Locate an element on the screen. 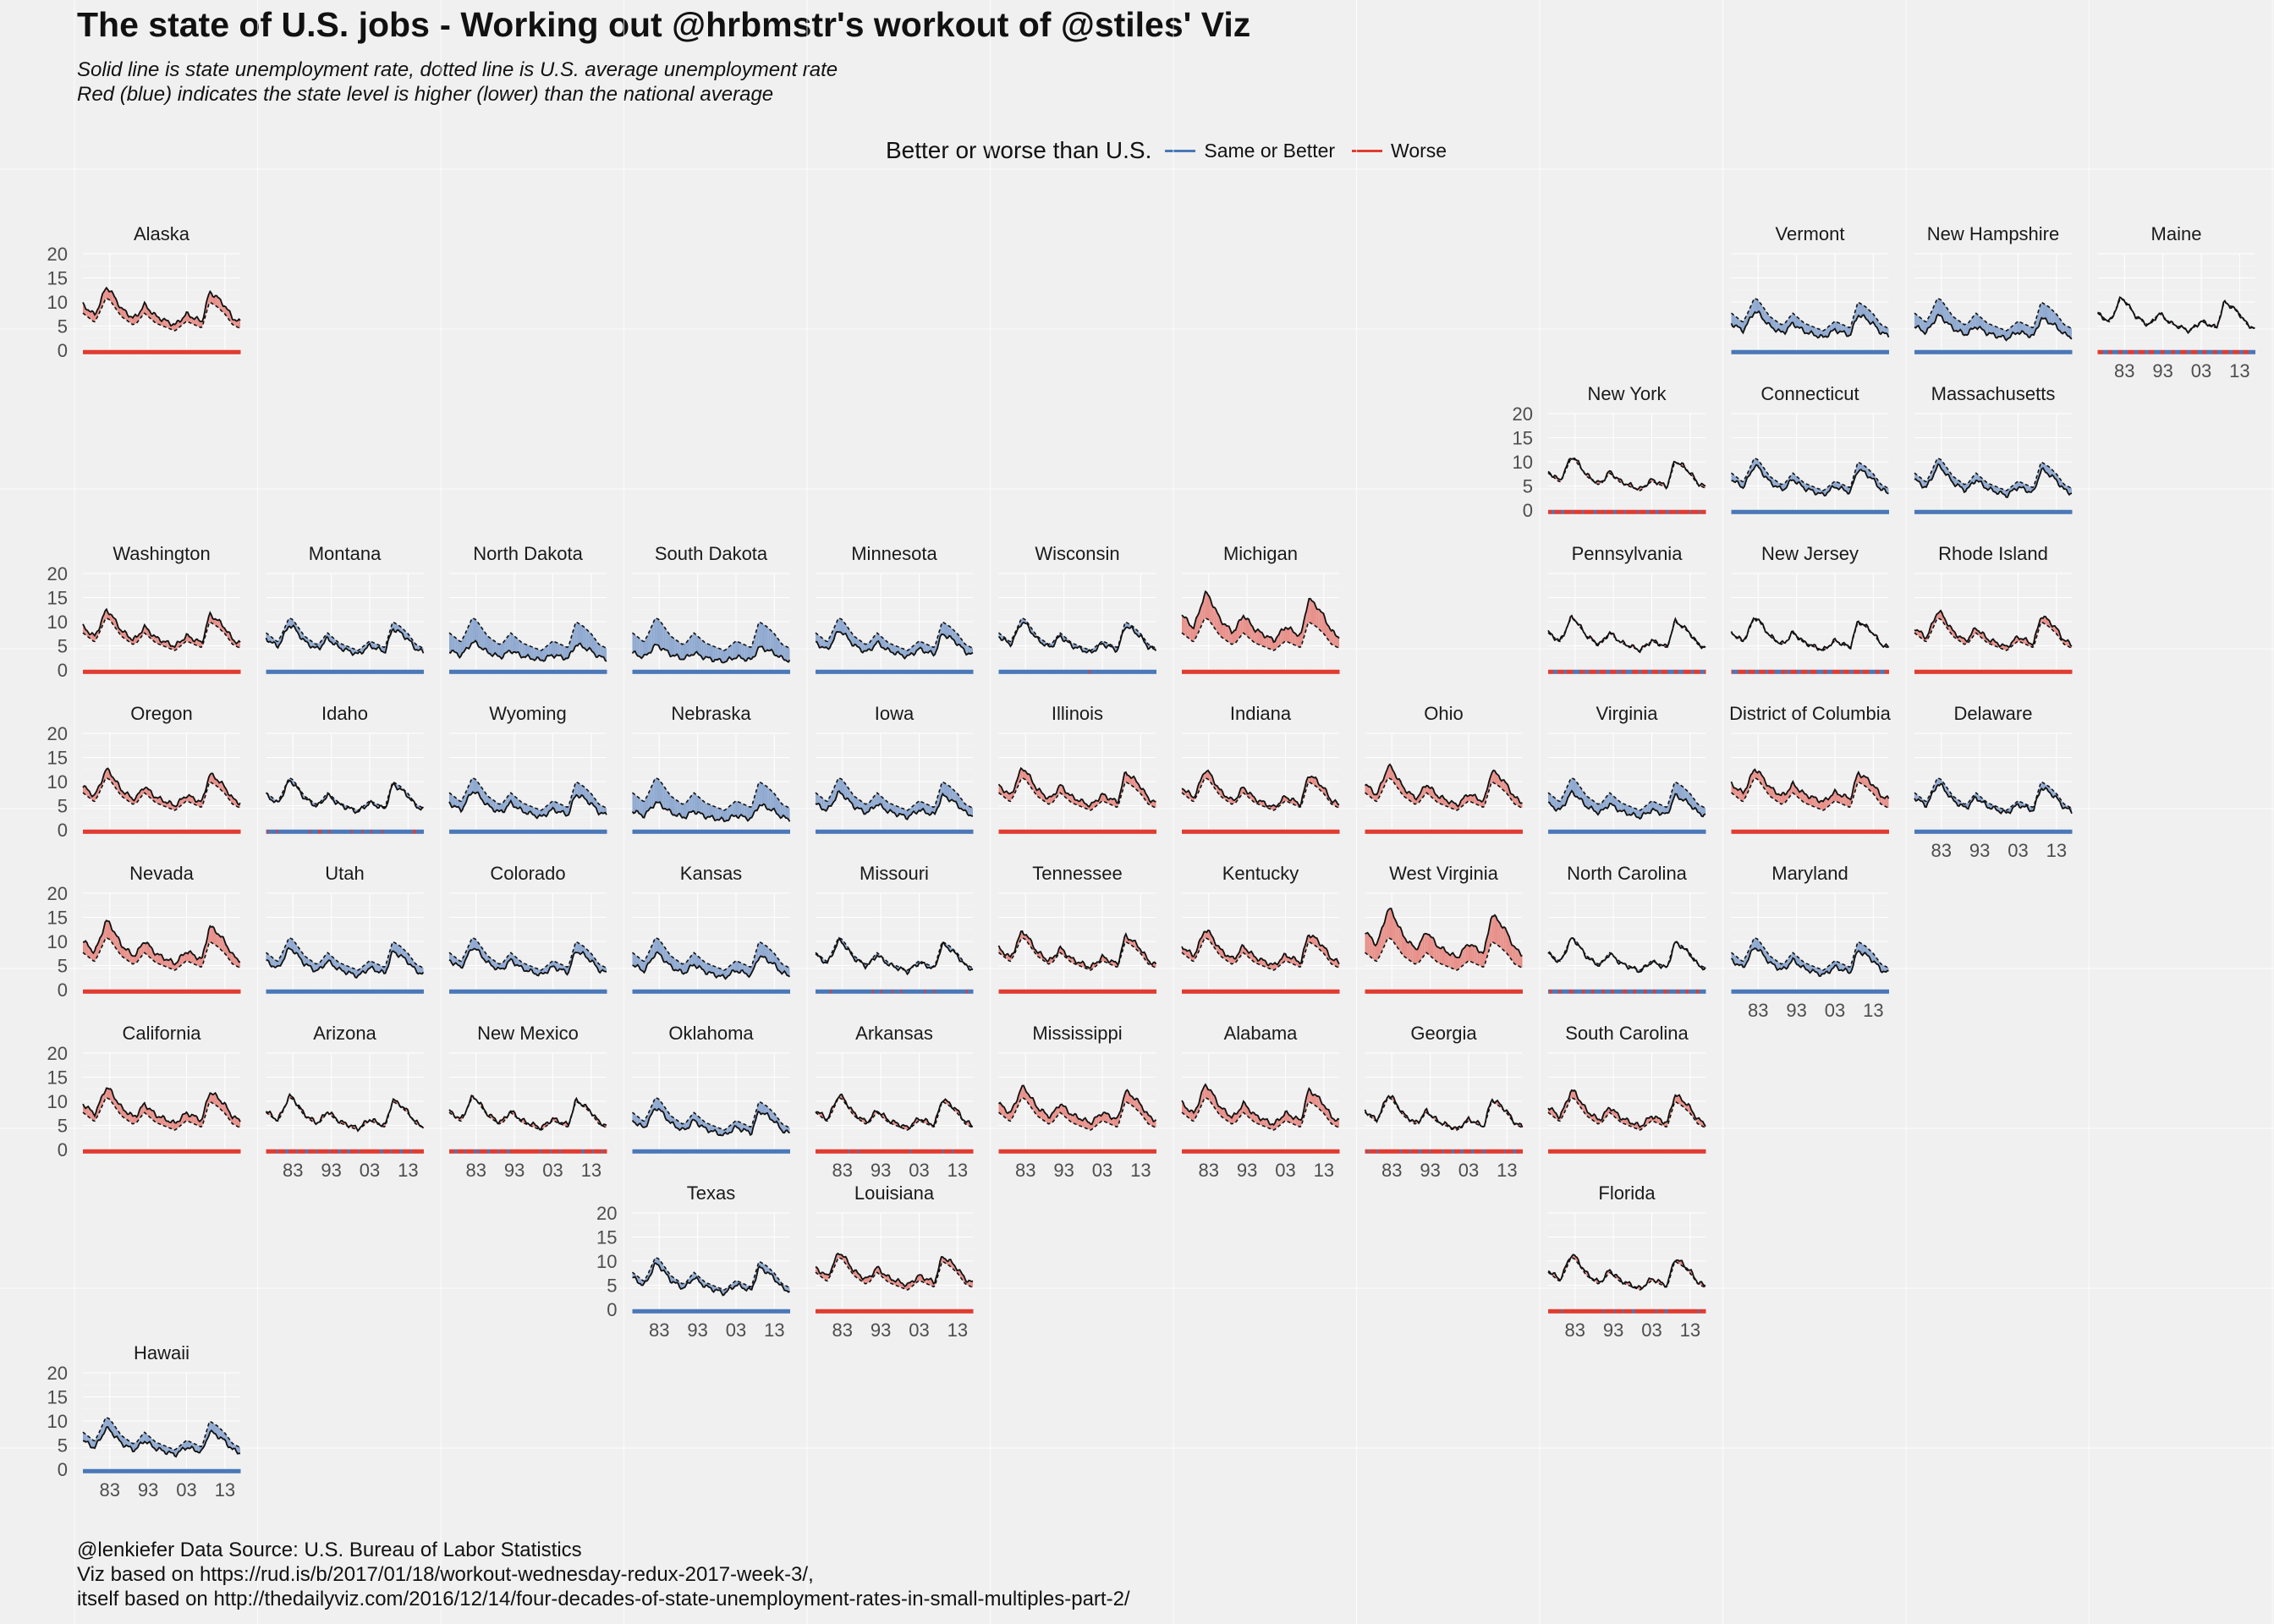 The height and width of the screenshot is (1624, 2274). panel-pennsylvania: Pennsylvania is located at coordinates (1626, 608).